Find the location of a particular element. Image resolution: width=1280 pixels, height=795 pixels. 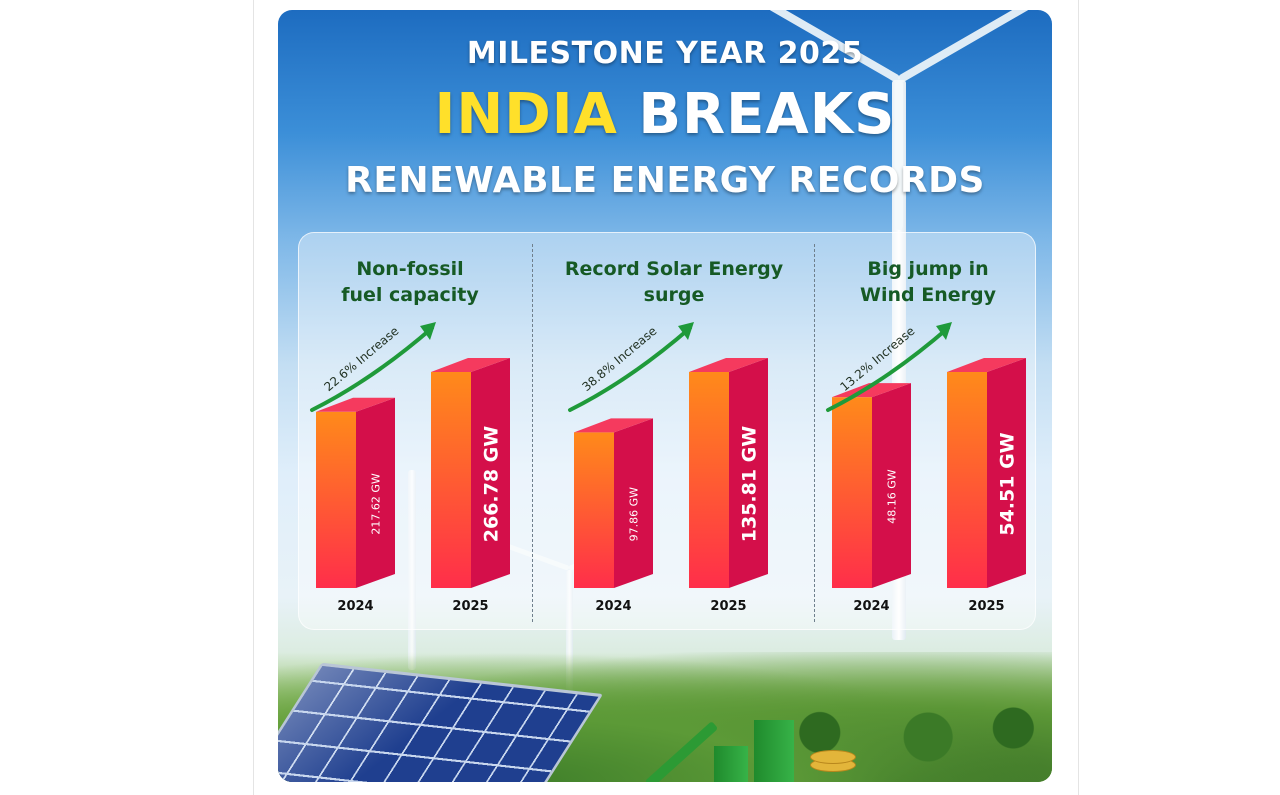

group-title-wind: Big jump in Wind Energy is located at coordinates (928, 282).